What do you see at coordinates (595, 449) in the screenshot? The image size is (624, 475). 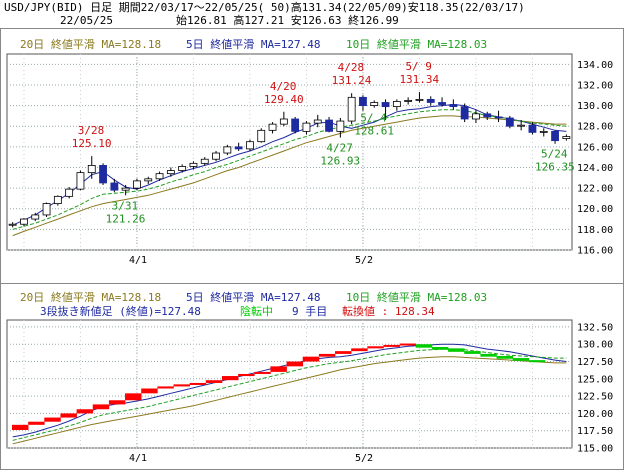 I see `lower-y-tick-label: 115.00` at bounding box center [595, 449].